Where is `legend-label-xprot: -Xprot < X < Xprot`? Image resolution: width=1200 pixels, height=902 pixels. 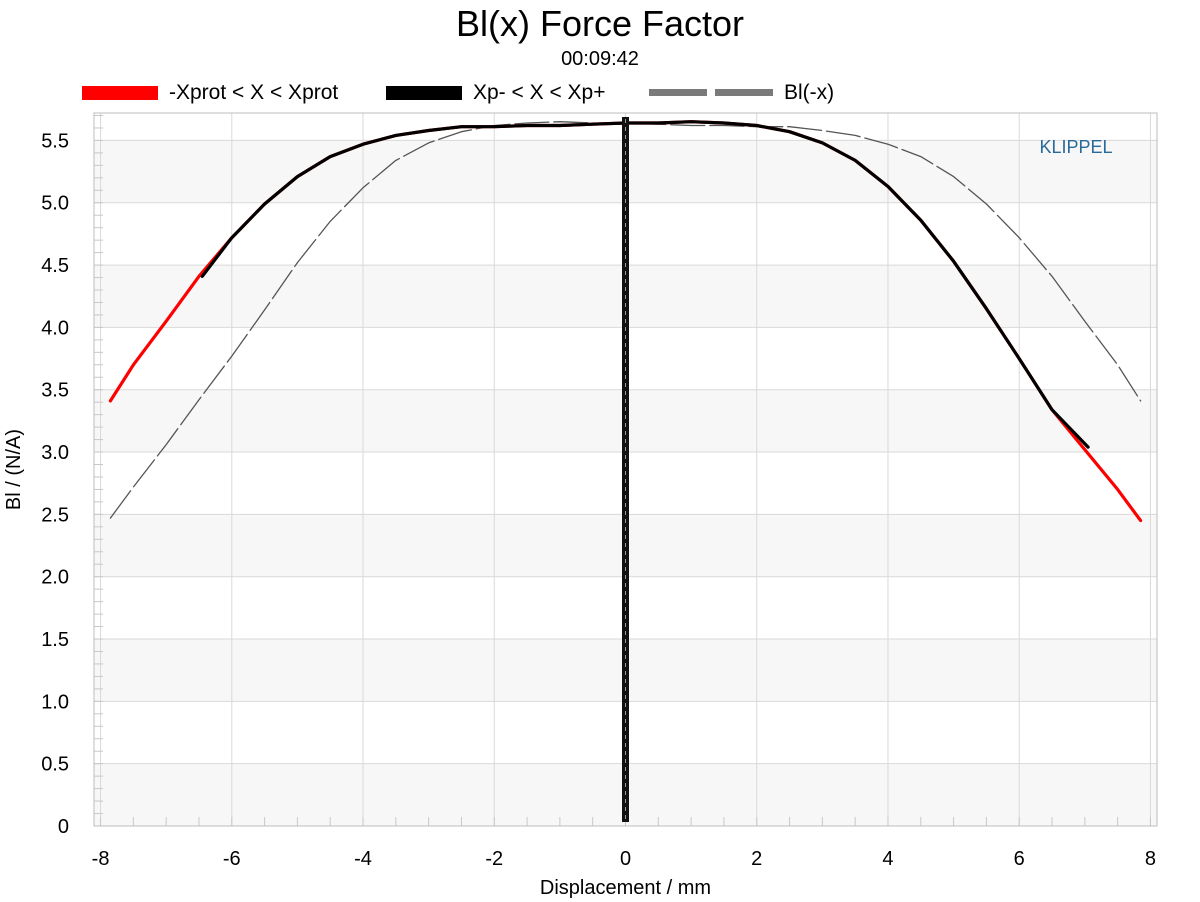 legend-label-xprot: -Xprot < X < Xprot is located at coordinates (254, 92).